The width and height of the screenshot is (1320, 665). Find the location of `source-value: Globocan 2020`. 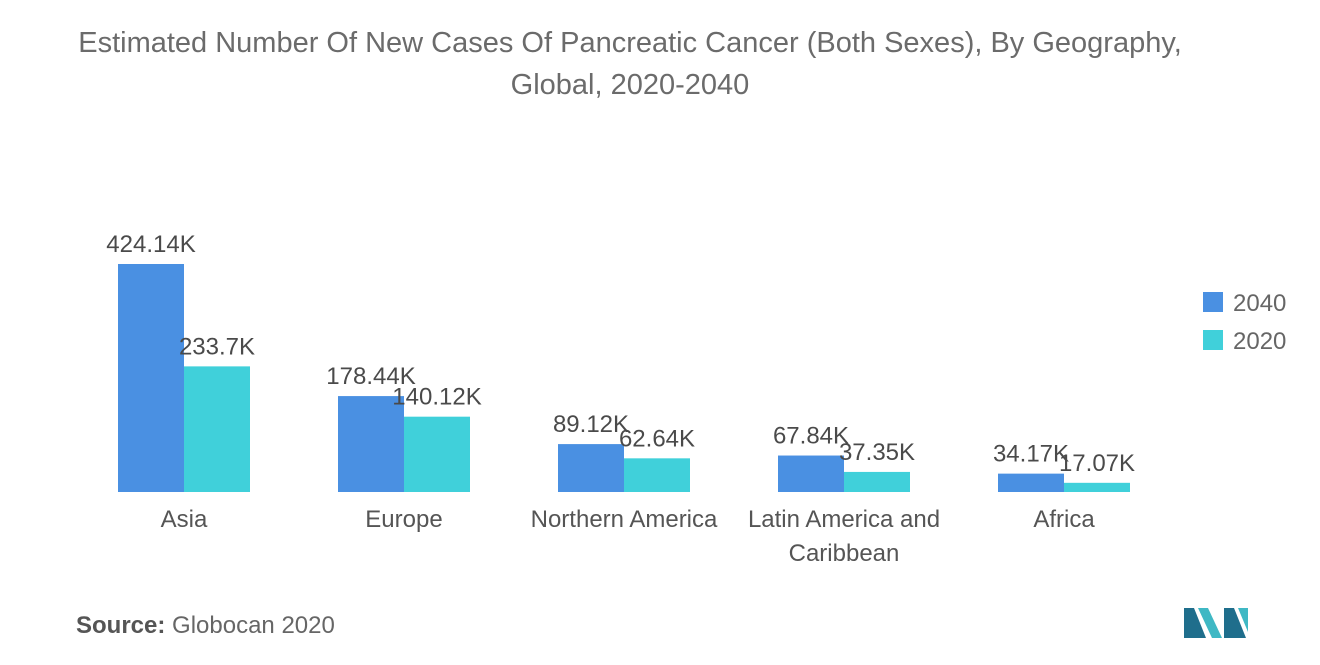

source-value: Globocan 2020 is located at coordinates (253, 625).